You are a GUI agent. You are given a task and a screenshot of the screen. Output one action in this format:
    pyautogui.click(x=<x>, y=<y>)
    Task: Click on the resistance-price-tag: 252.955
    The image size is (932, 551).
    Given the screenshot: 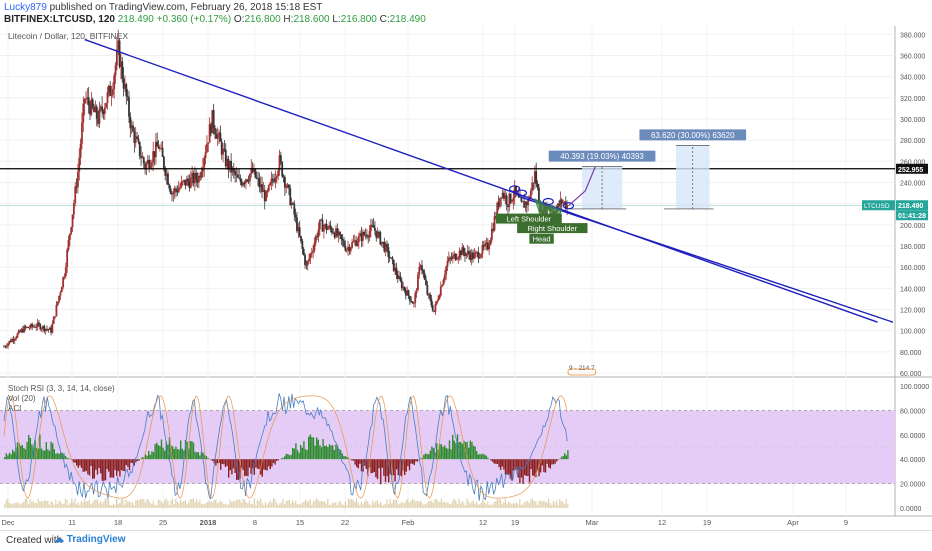 What is the action you would take?
    pyautogui.click(x=910, y=170)
    